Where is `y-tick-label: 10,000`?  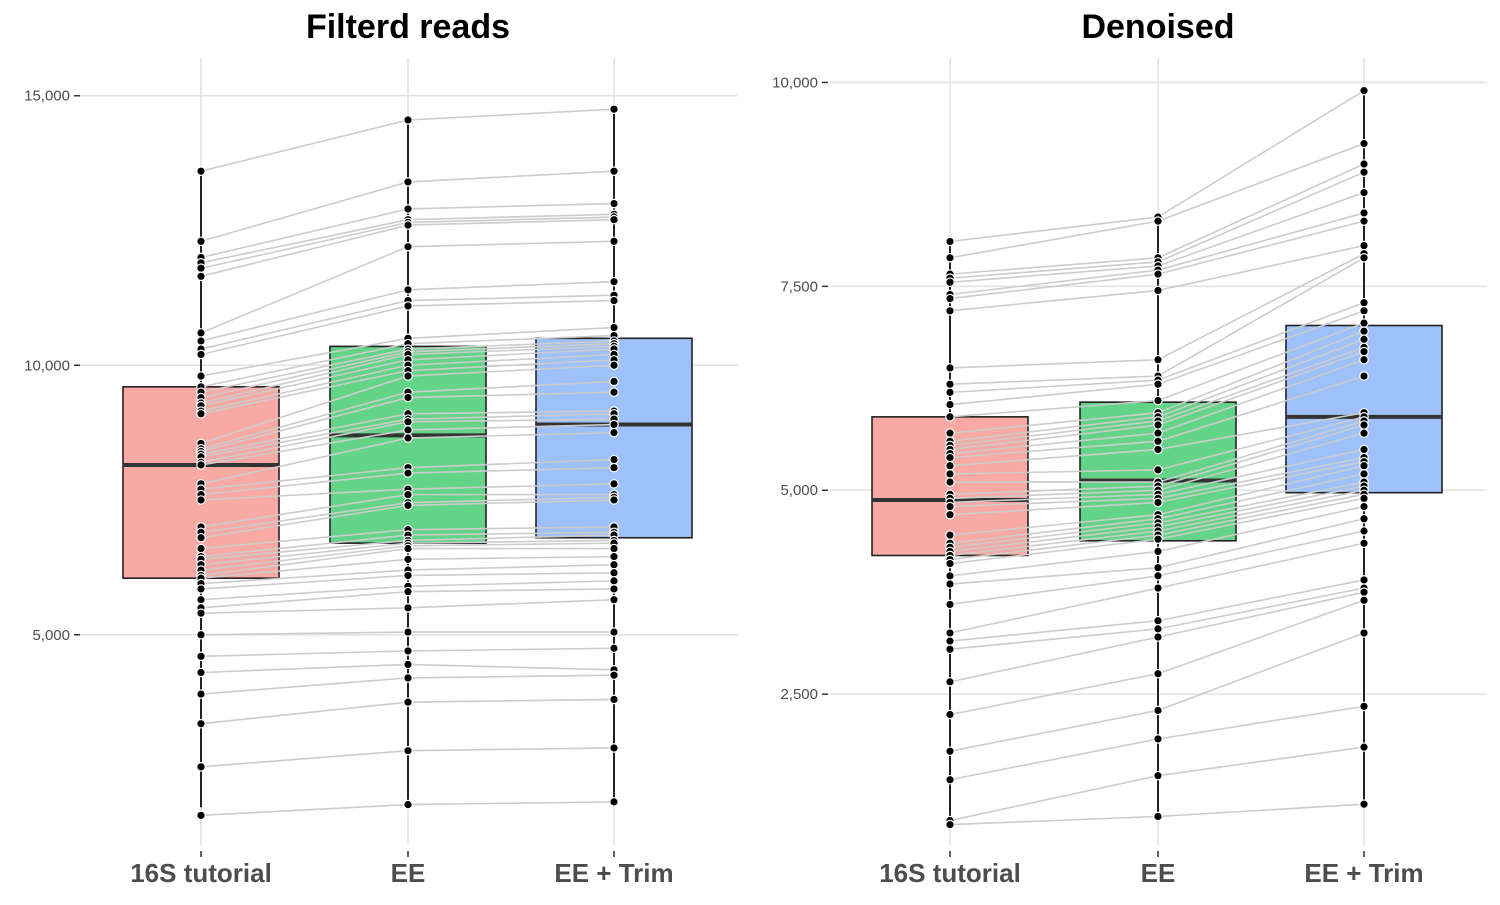
y-tick-label: 10,000 is located at coordinates (795, 82).